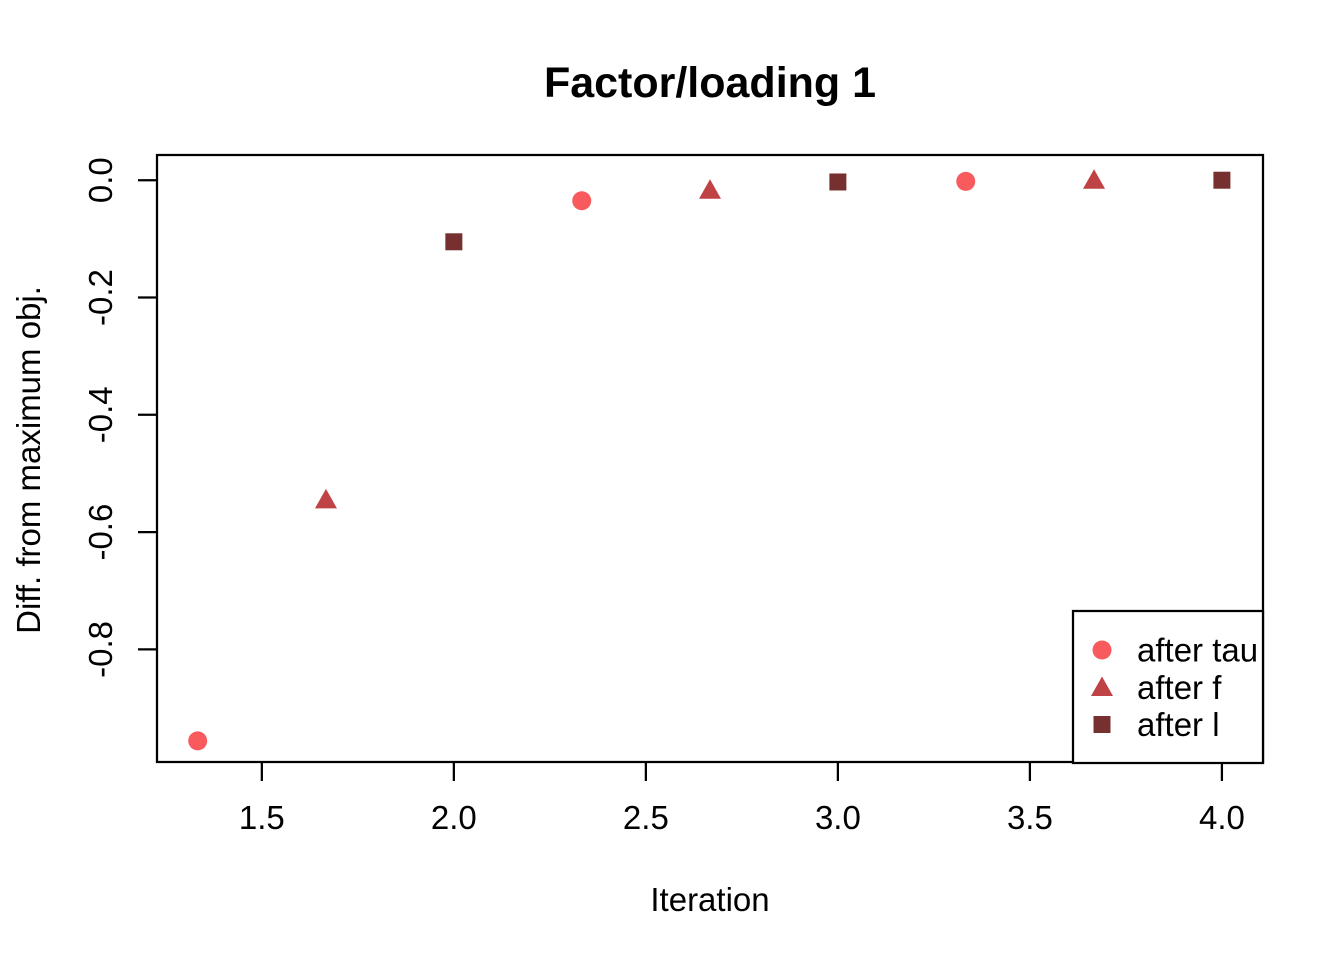  Describe the element at coordinates (1030, 817) in the screenshot. I see `x-tick-label: 3.5` at that location.